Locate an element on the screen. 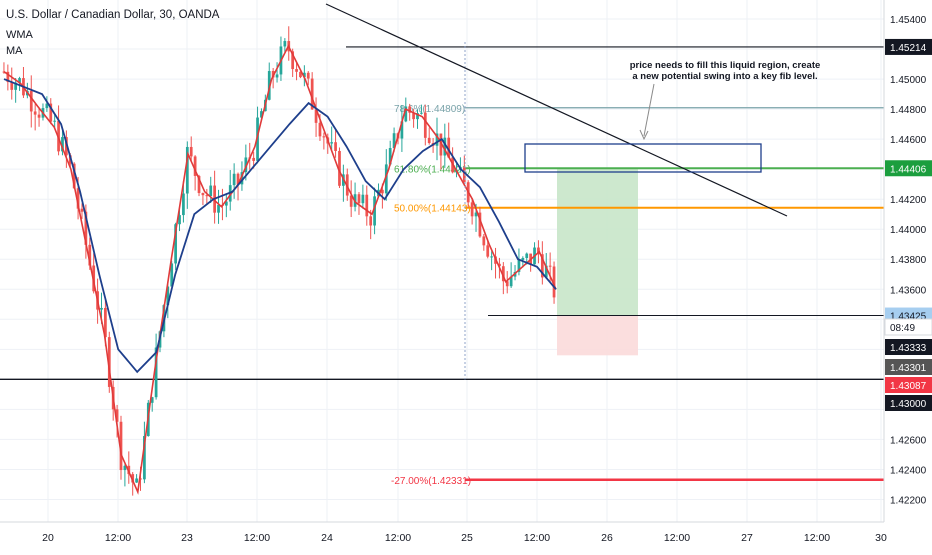  price-tick-label: 1.44000 is located at coordinates (908, 230).